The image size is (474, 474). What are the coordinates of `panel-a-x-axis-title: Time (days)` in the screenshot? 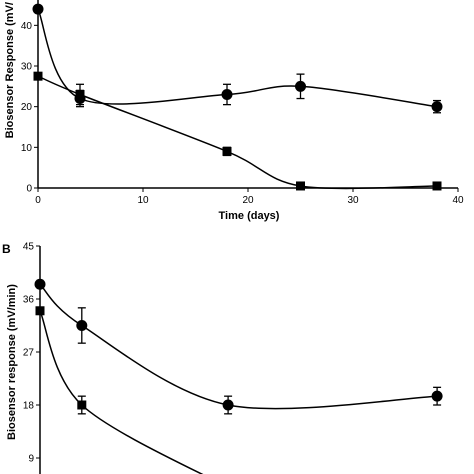 It's located at (249, 216).